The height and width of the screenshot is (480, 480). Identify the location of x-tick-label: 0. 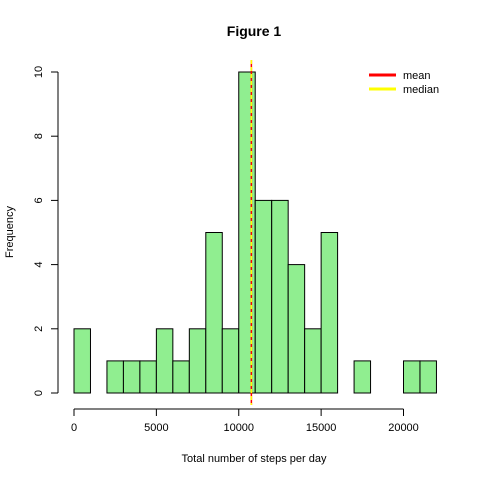
(74, 428).